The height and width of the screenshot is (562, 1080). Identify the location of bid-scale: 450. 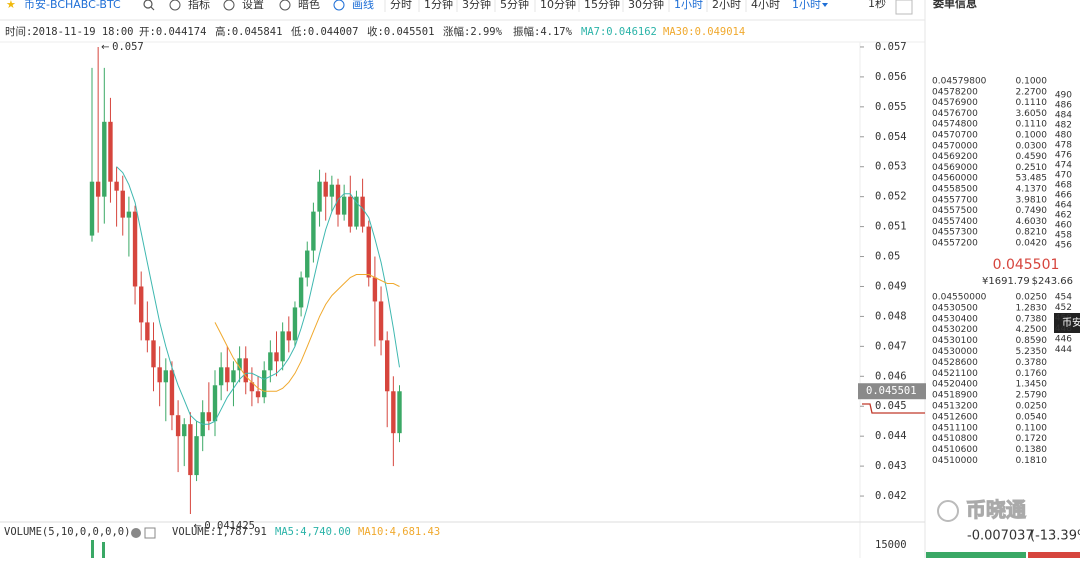
(1063, 319).